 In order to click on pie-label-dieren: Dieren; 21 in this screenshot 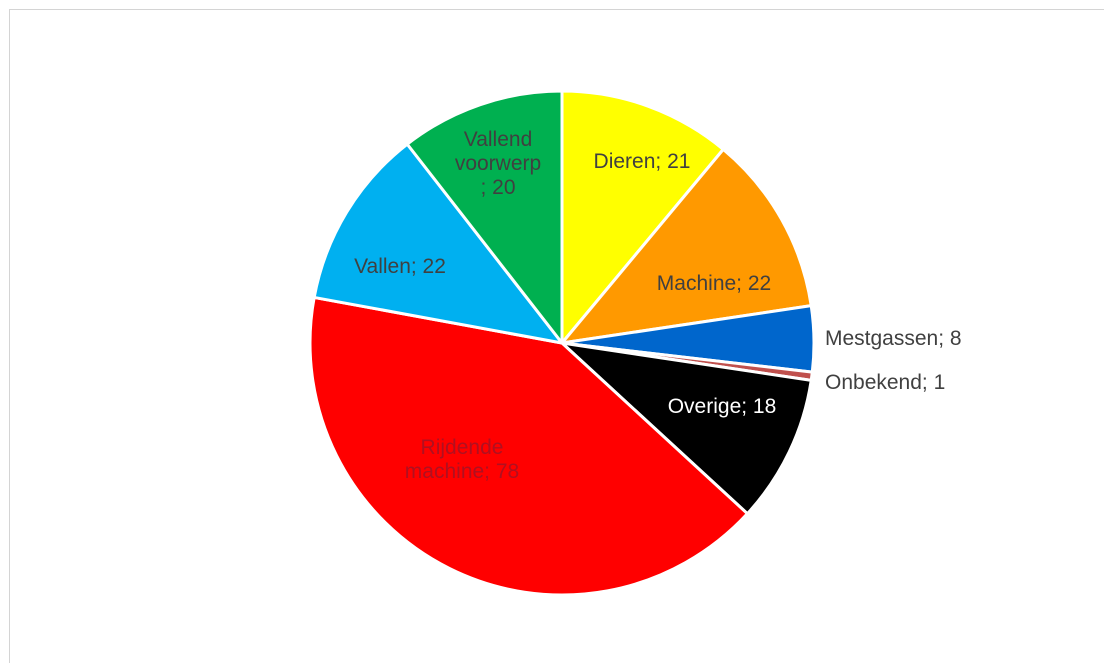, I will do `click(642, 161)`.